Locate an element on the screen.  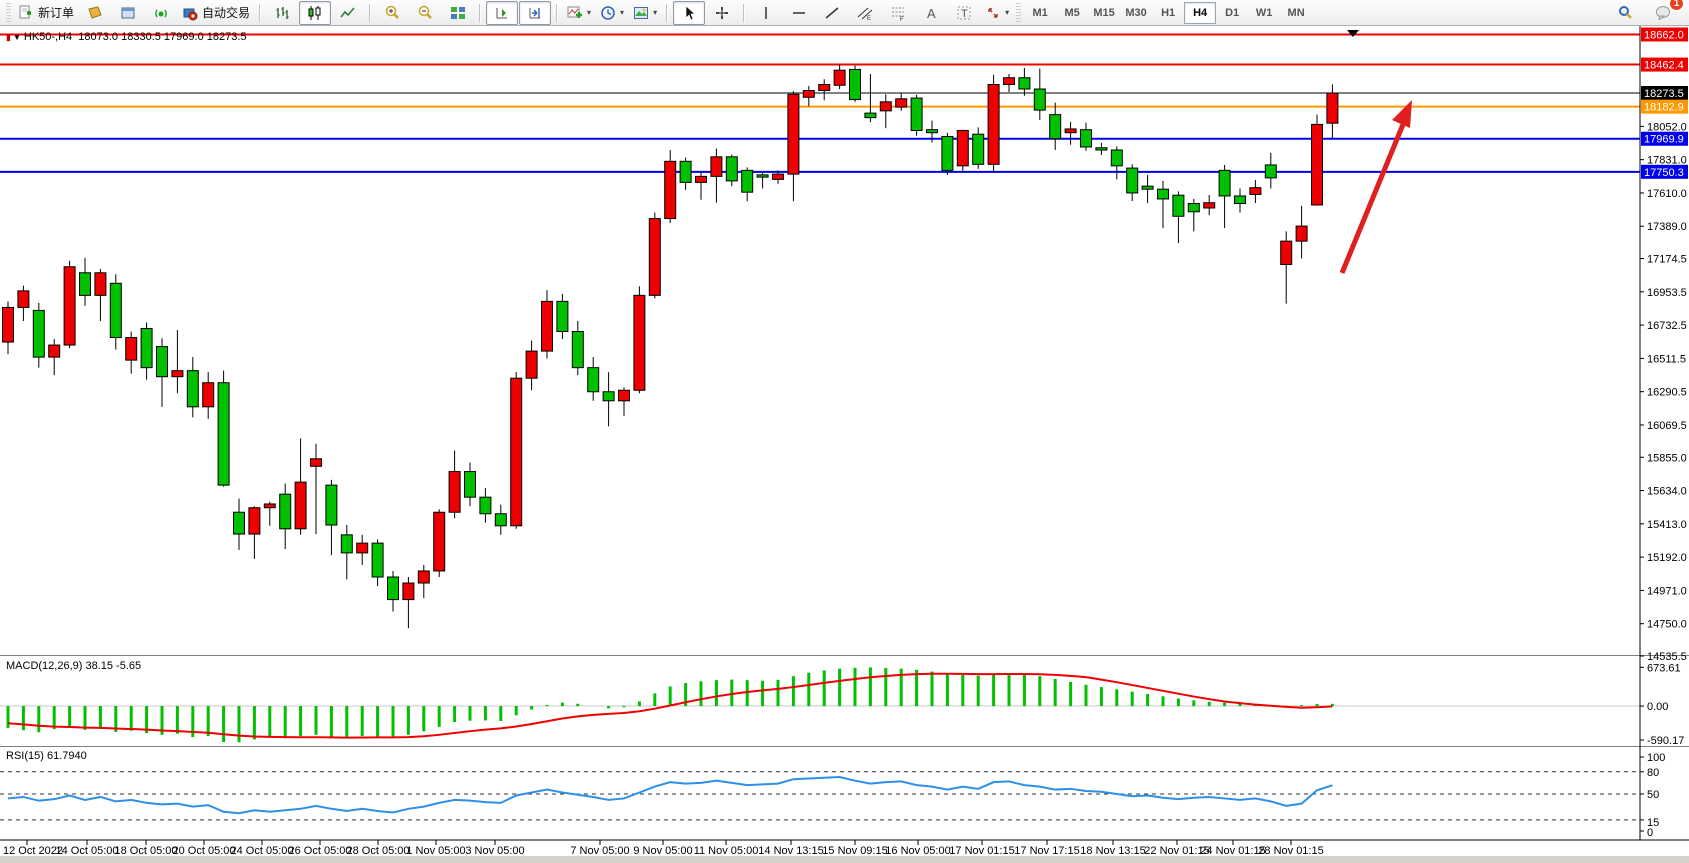
time-tick-label: 17 Nov 17:15 is located at coordinates (1046, 851).